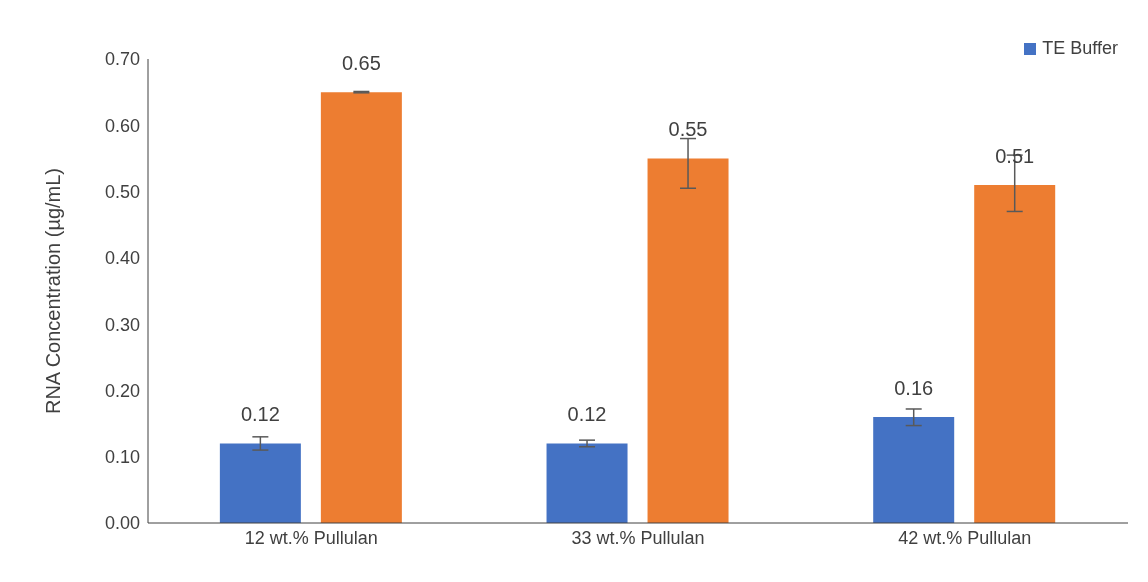 This screenshot has width=1148, height=582. What do you see at coordinates (638, 537) in the screenshot?
I see `x-tick-label: 33 wt.% Pullulan` at bounding box center [638, 537].